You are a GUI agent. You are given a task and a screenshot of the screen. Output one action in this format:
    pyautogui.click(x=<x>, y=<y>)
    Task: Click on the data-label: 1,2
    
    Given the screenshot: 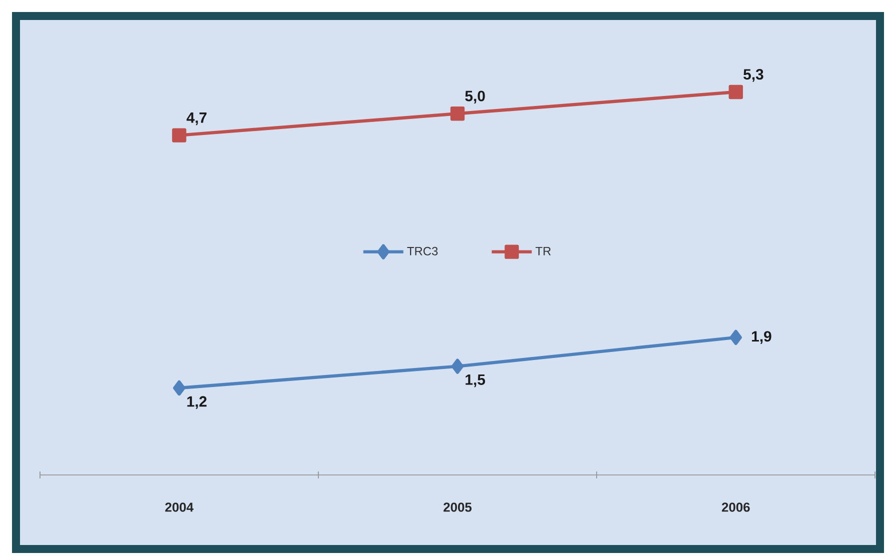 What is the action you would take?
    pyautogui.click(x=197, y=402)
    